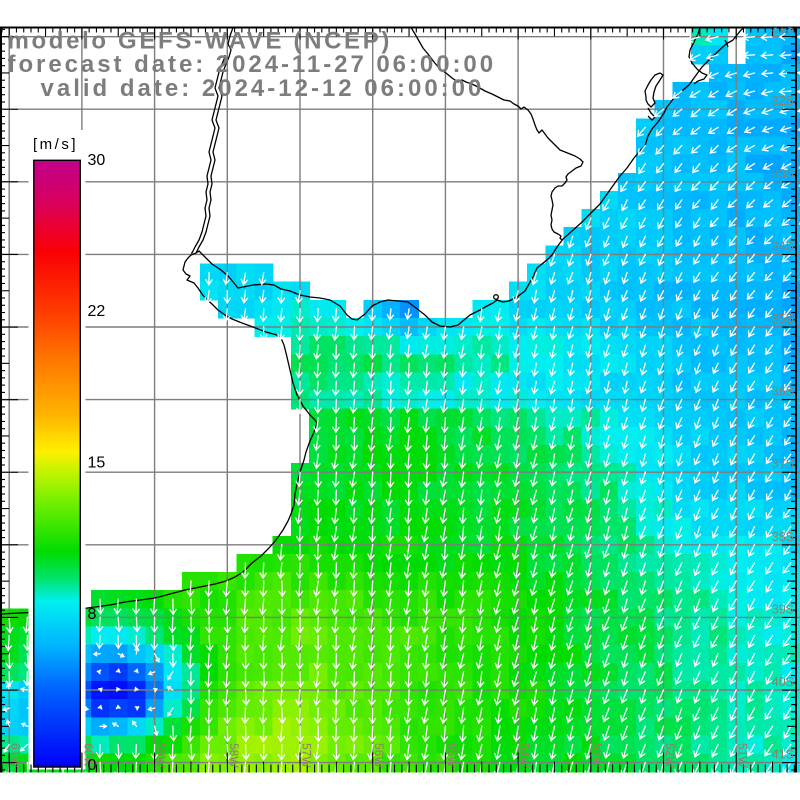  Describe the element at coordinates (783, 174) in the screenshot. I see `svg-text: 33S` at that location.